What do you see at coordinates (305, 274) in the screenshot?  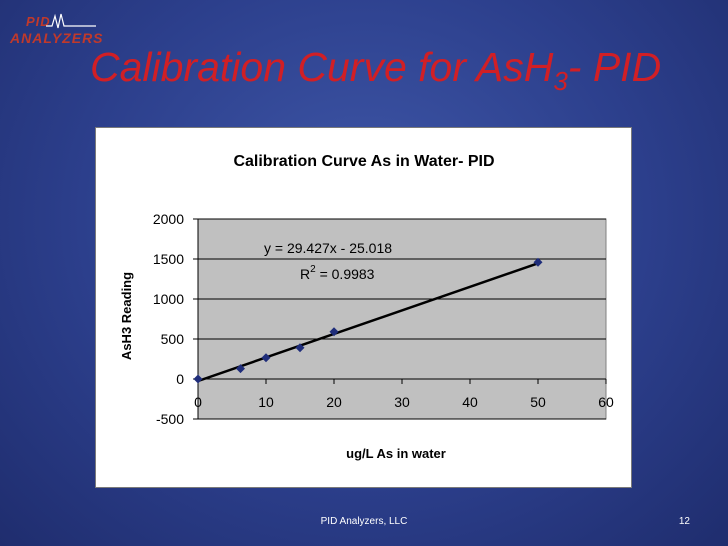 I see `r2-label: R` at bounding box center [305, 274].